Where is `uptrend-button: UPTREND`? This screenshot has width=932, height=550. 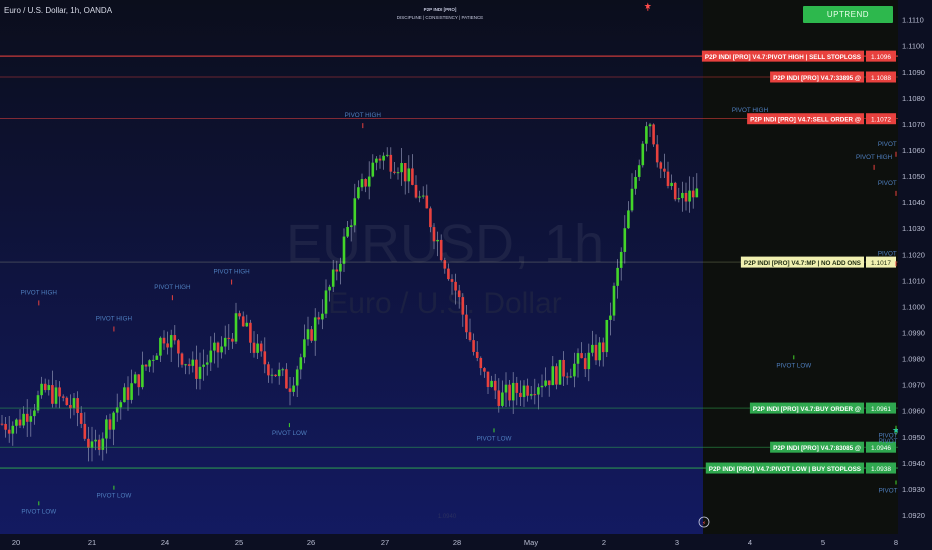 uptrend-button: UPTREND is located at coordinates (848, 14).